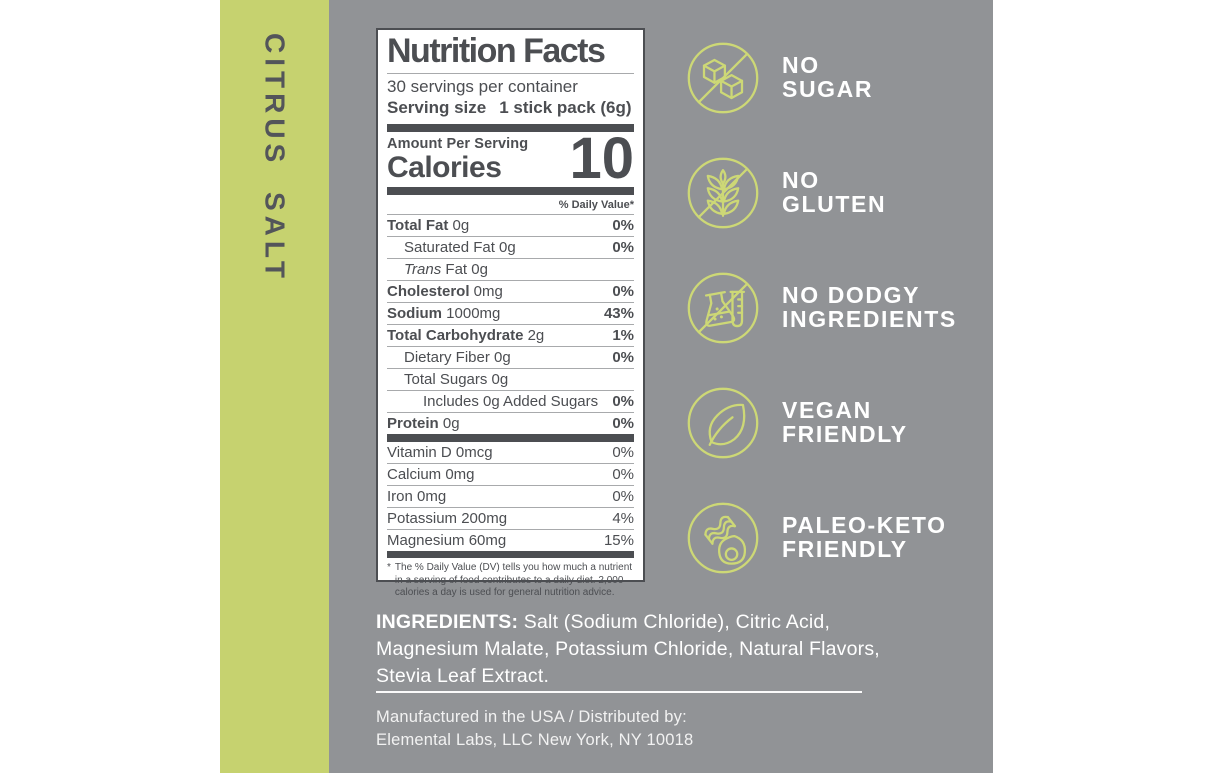 Image resolution: width=1214 pixels, height=773 pixels. What do you see at coordinates (510, 380) in the screenshot?
I see `nutrient-row: Total Sugars 0g` at bounding box center [510, 380].